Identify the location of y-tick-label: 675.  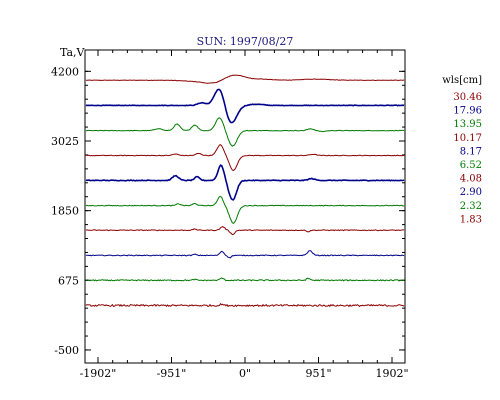
(68, 280).